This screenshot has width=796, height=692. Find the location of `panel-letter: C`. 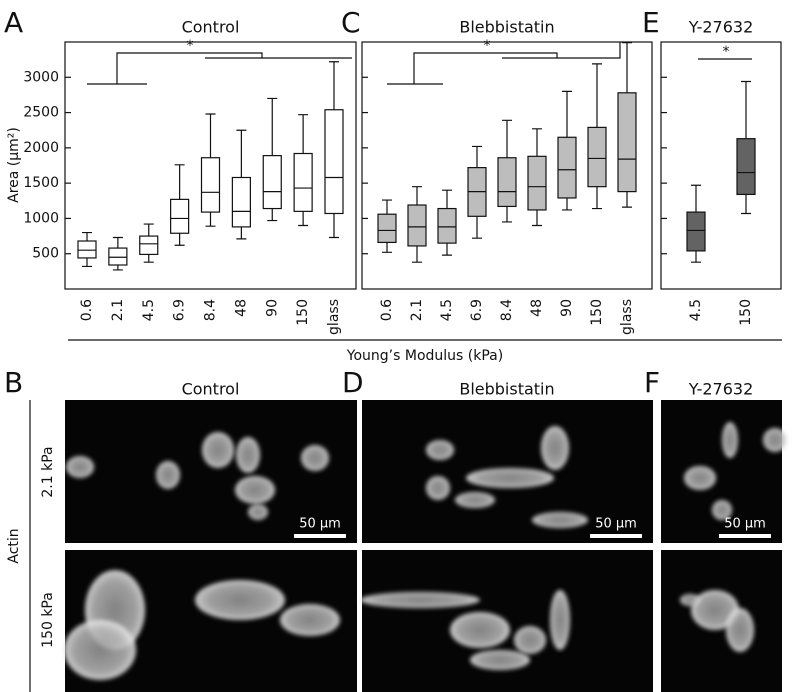

panel-letter: C is located at coordinates (351, 22).